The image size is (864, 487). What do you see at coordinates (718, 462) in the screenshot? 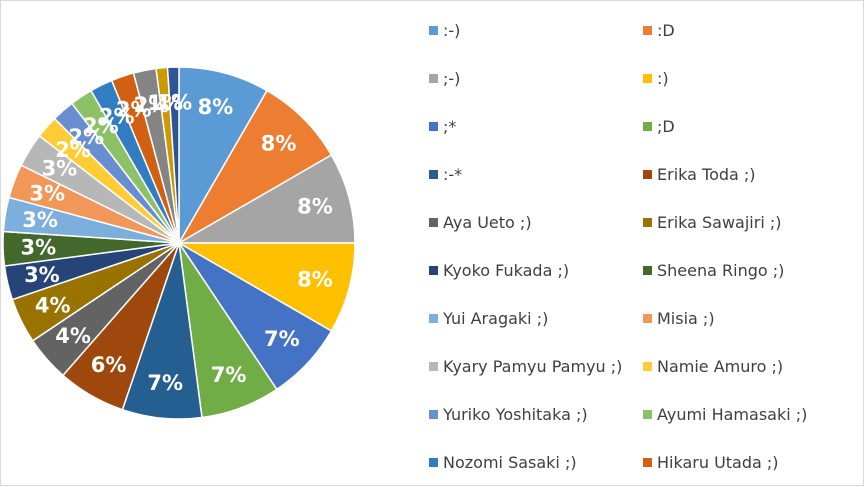
I see `legend-label: Hikaru Utada ;)` at bounding box center [718, 462].